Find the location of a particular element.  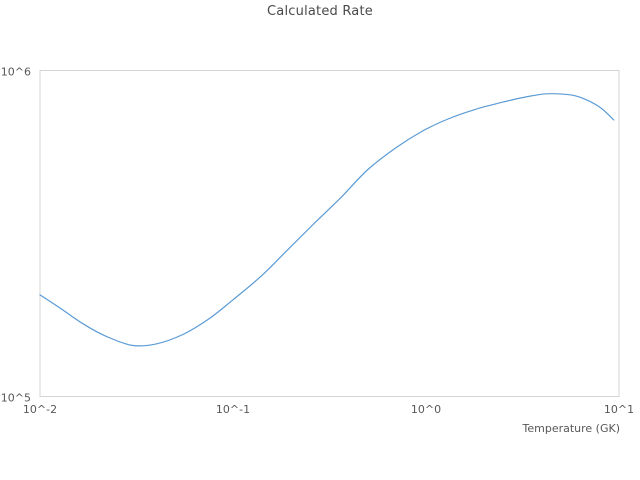

x-axis-title: Temperature (GK) is located at coordinates (571, 428).